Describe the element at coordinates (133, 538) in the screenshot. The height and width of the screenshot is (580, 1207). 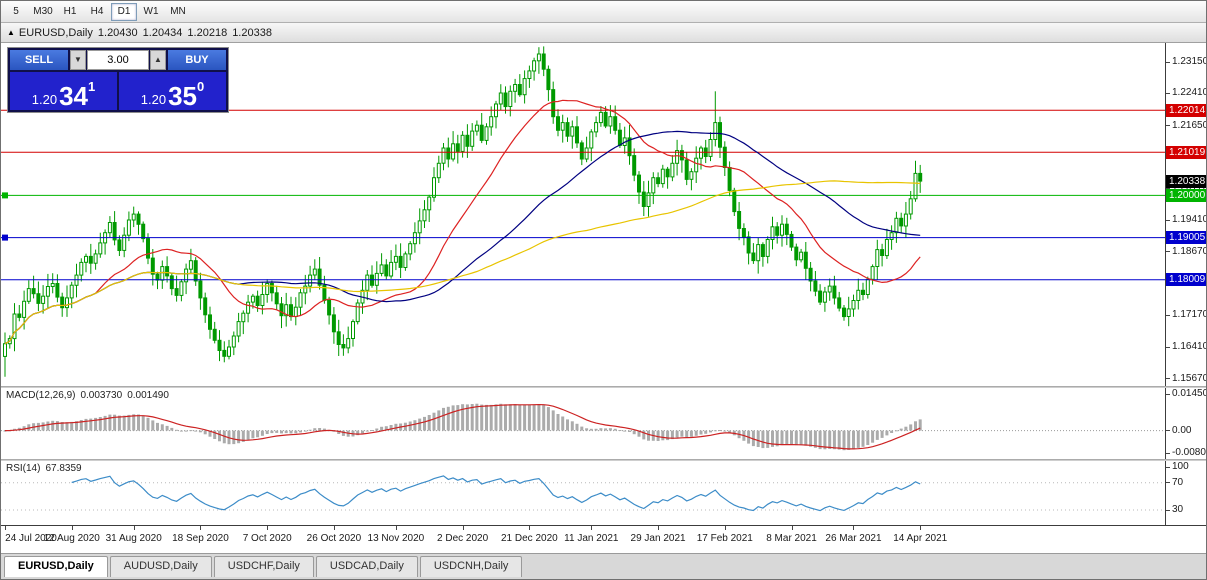
I see `time-axis-label: 31 Aug 2020` at that location.